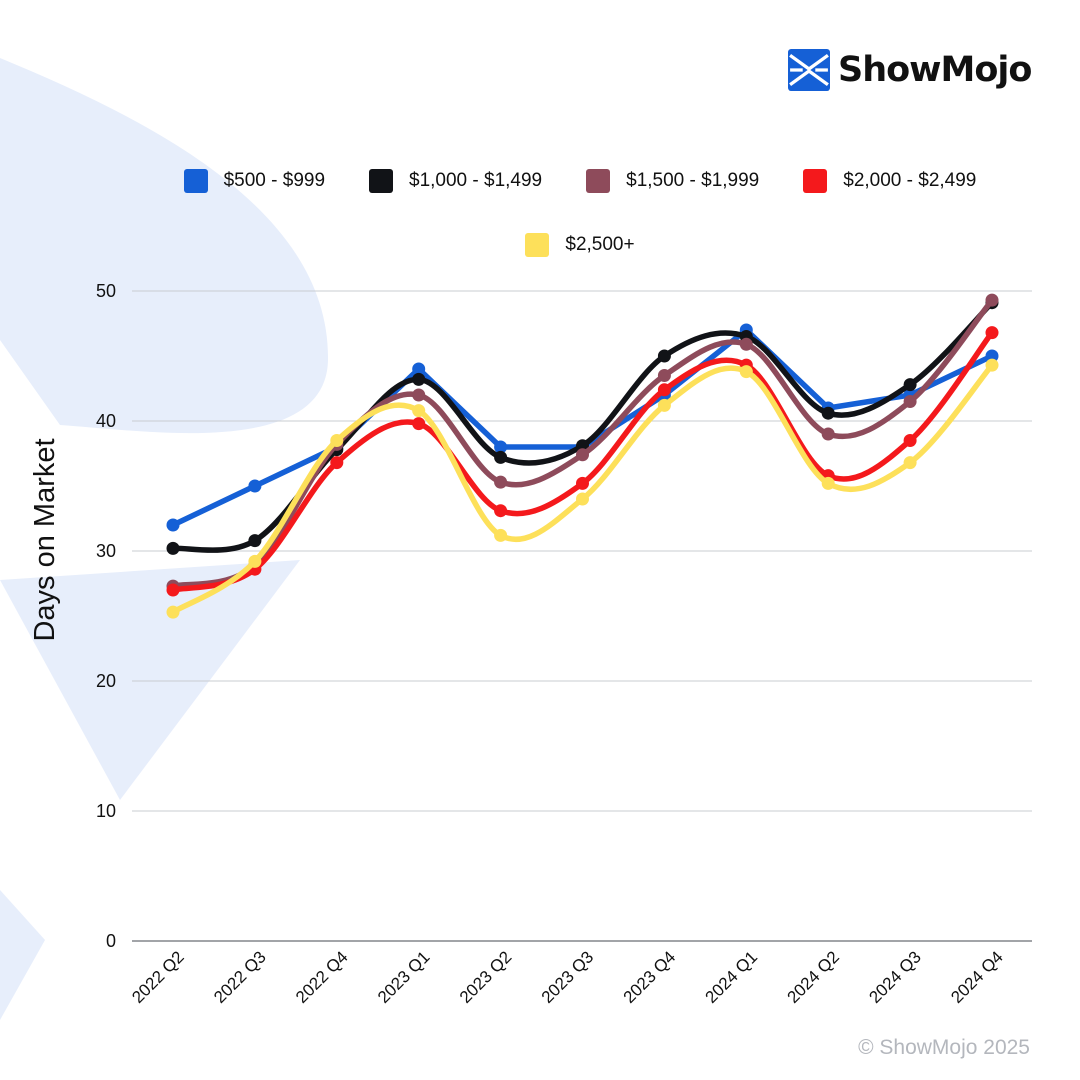 The image size is (1080, 1080). I want to click on y-tick-label: 0, so click(111, 941).